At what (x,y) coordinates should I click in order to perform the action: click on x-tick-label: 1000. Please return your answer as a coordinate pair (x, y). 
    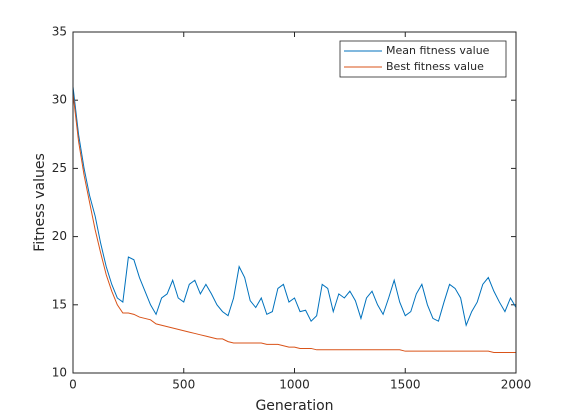
    Looking at the image, I should click on (294, 385).